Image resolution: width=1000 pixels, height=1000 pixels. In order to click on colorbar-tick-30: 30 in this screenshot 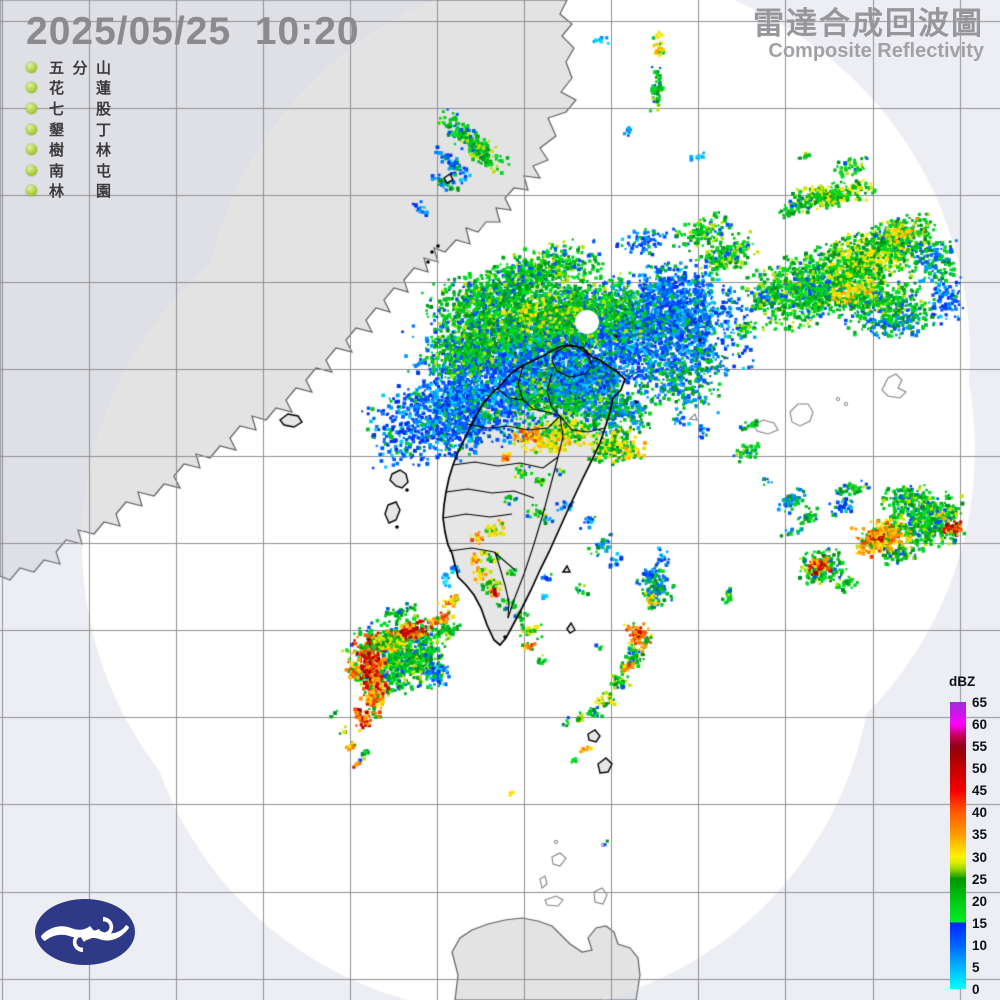, I will do `click(980, 857)`.